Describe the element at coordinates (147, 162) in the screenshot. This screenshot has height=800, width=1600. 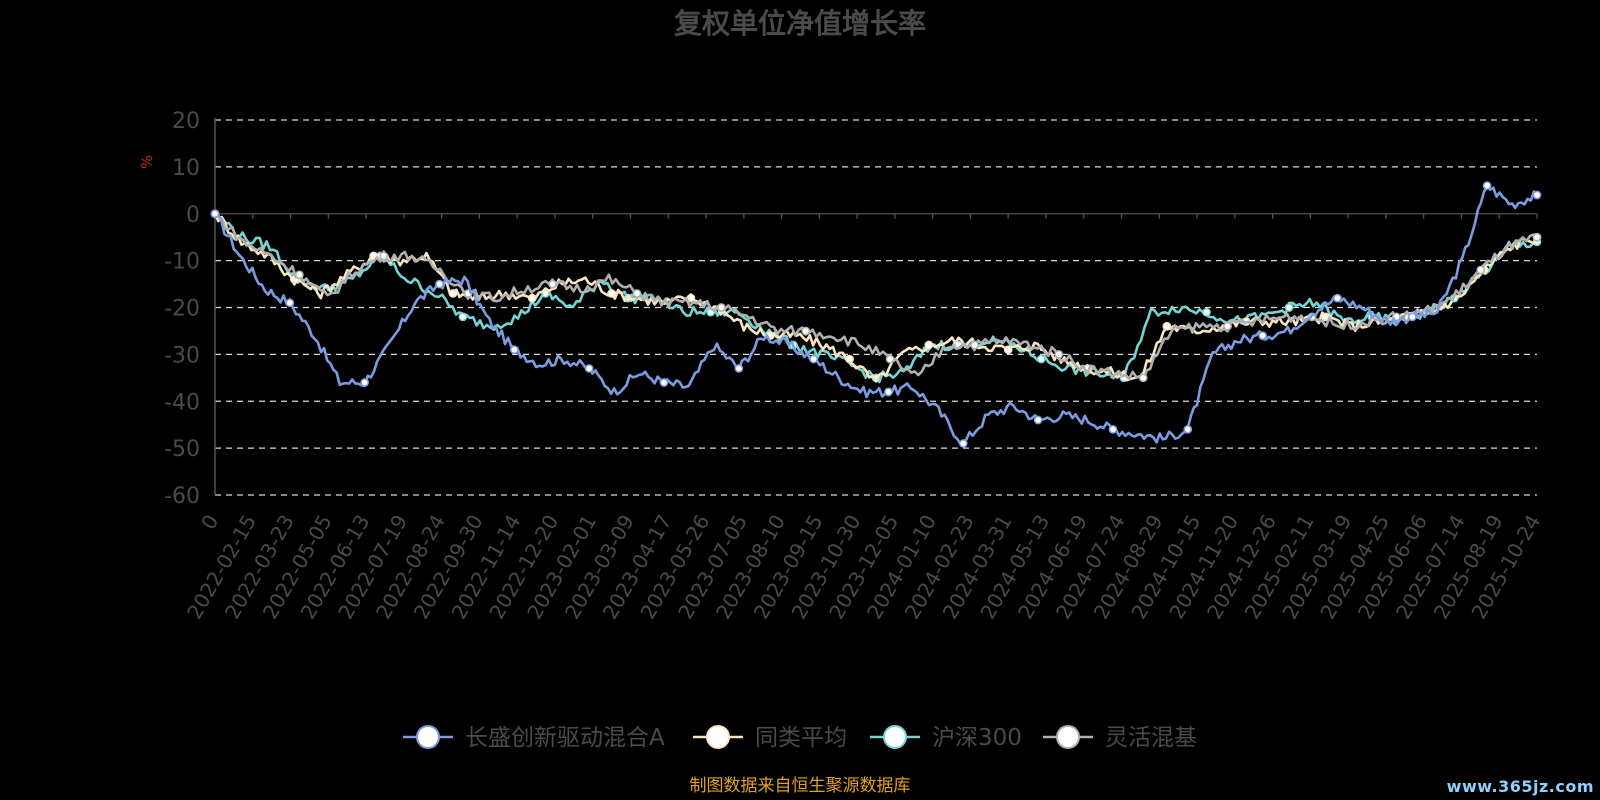
I see `y-axis-unit-label: %` at that location.